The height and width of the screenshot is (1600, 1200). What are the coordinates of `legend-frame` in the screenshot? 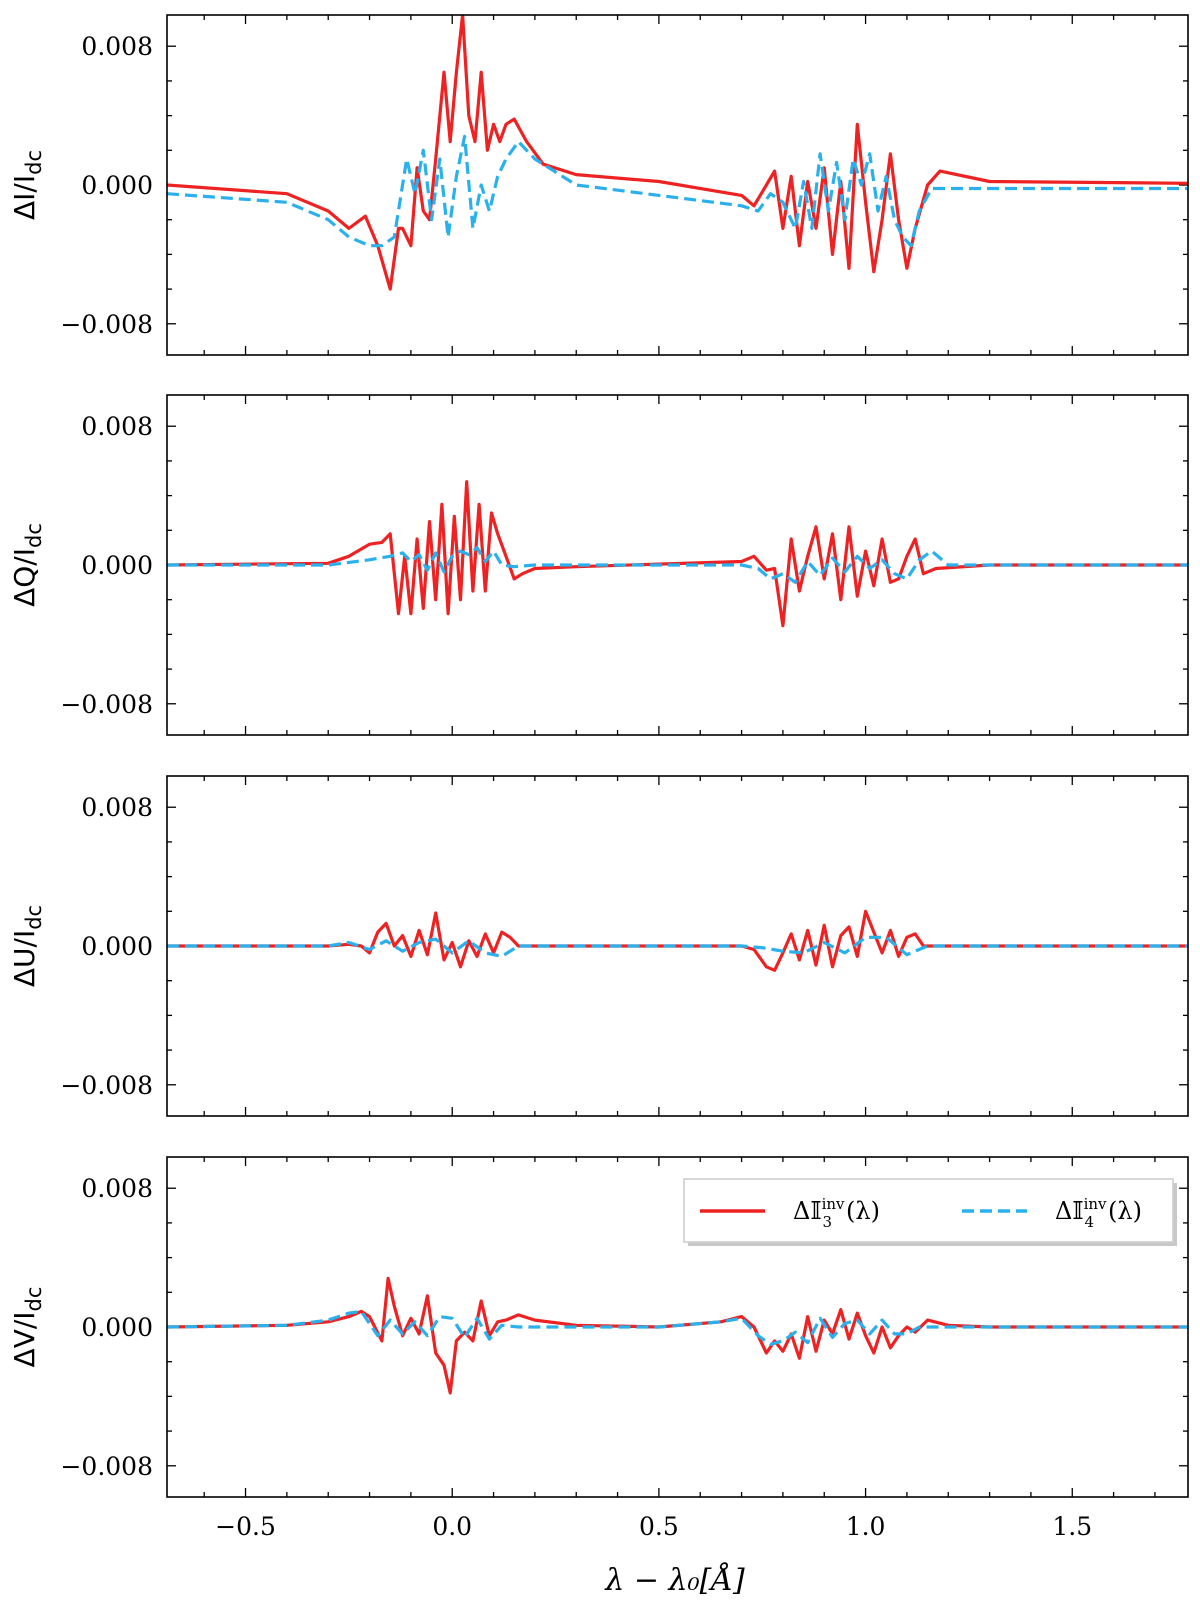 It's located at (928, 1210).